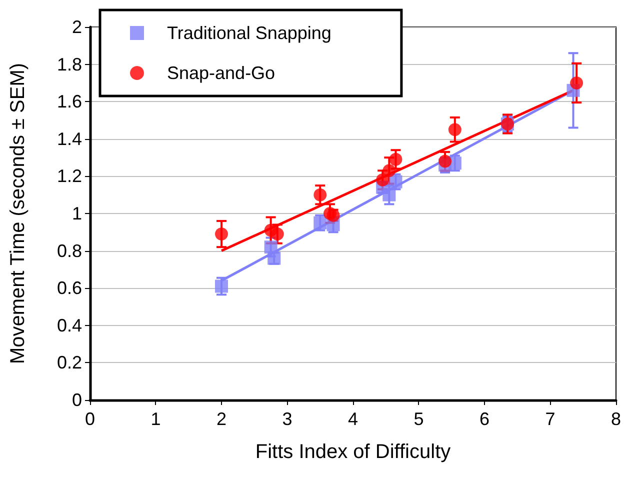 The height and width of the screenshot is (477, 624). Describe the element at coordinates (69, 138) in the screenshot. I see `y-tick-label: 1.4` at that location.